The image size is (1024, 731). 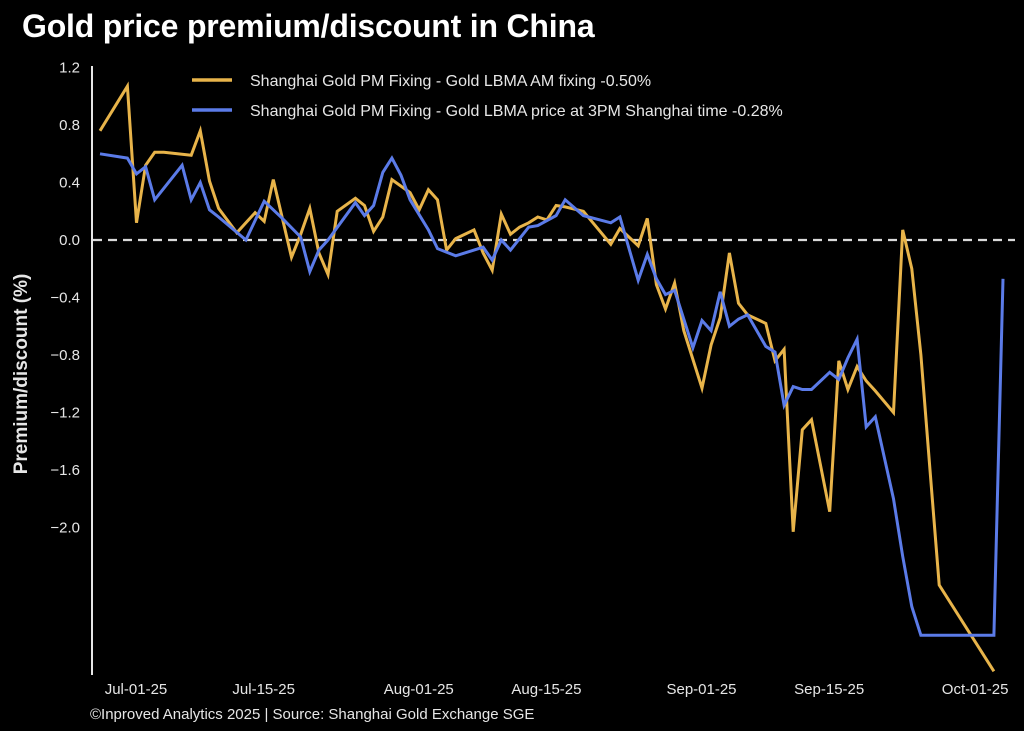 What do you see at coordinates (975, 689) in the screenshot?
I see `x-tick-label: Oct-01-25` at bounding box center [975, 689].